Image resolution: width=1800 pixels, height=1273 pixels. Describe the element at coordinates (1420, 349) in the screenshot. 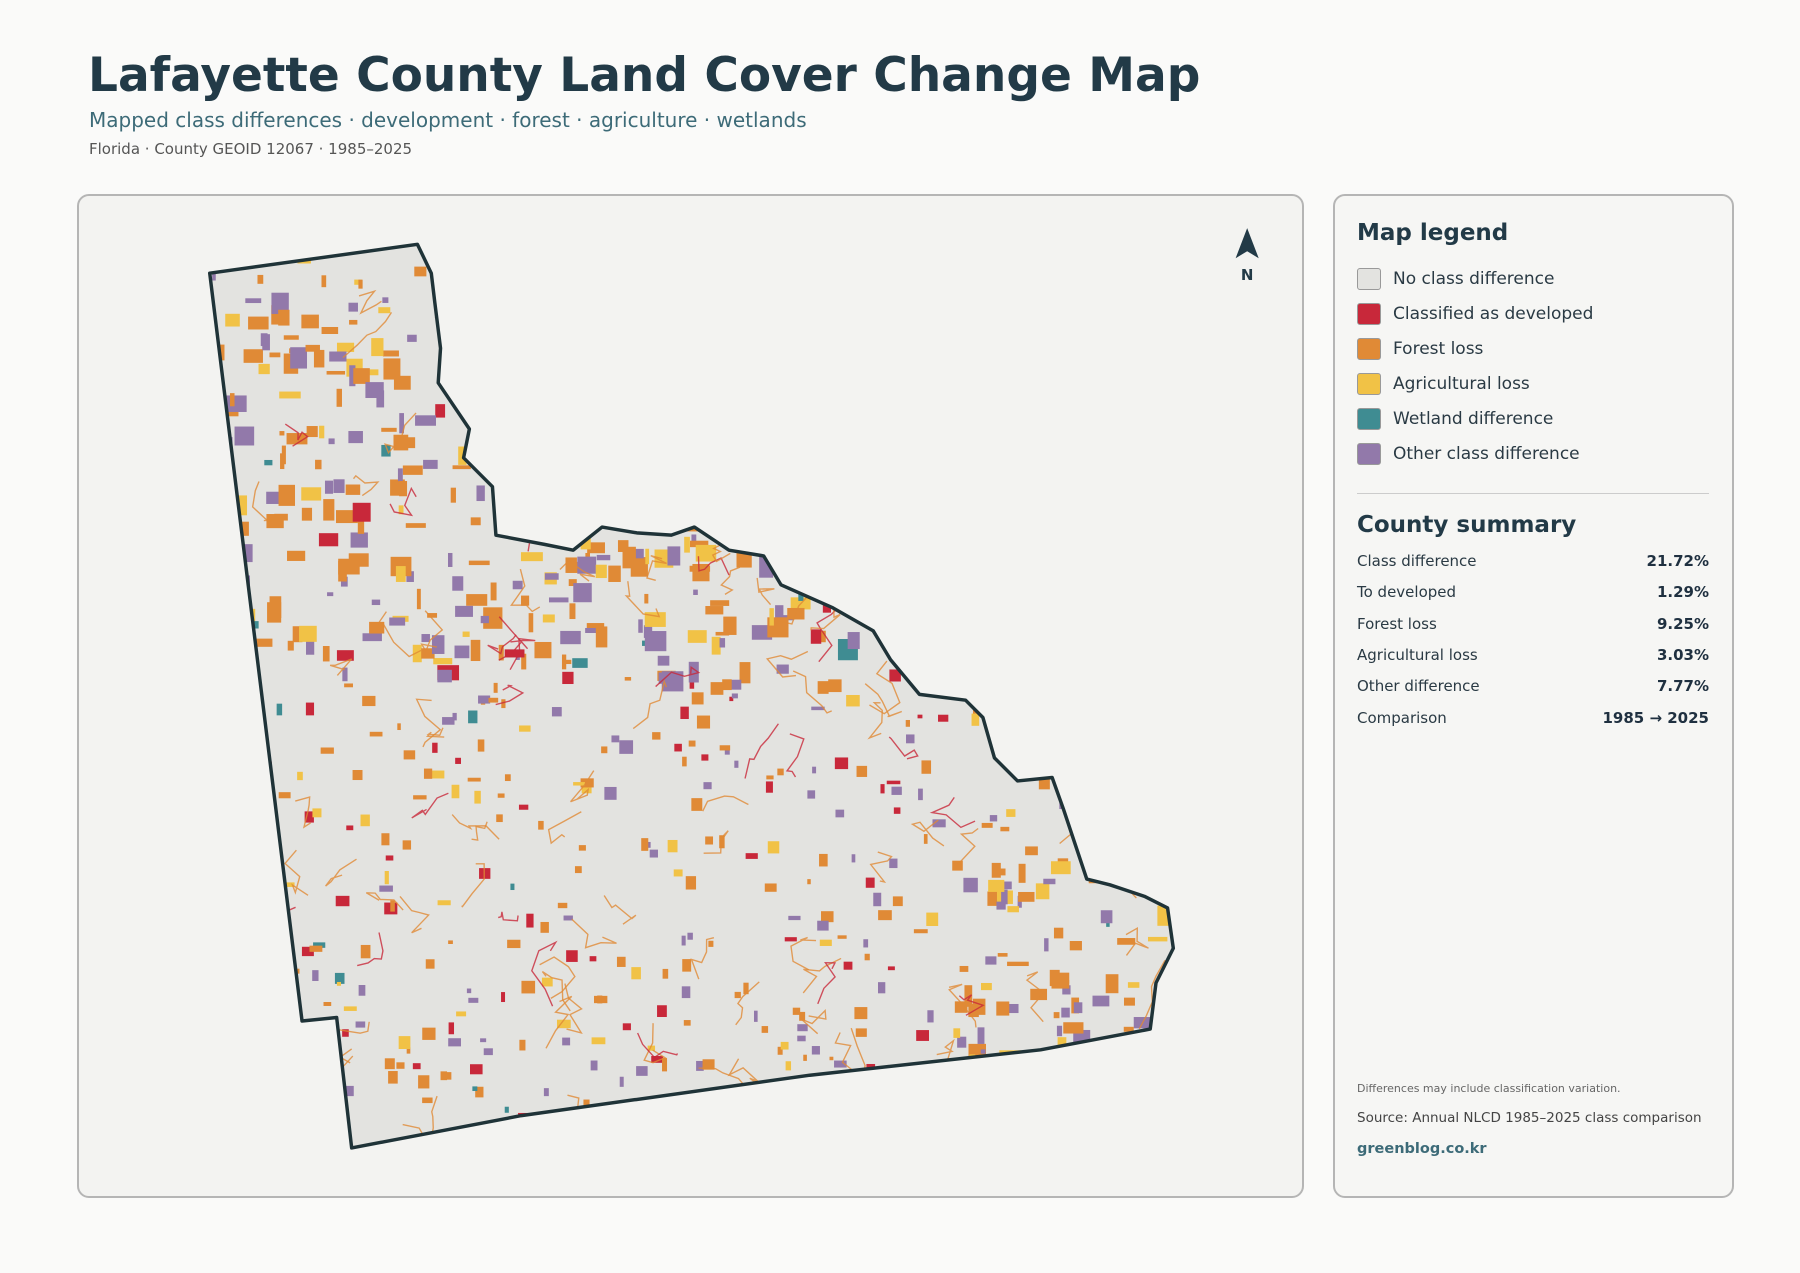

I see `legend-item: Forest loss` at that location.